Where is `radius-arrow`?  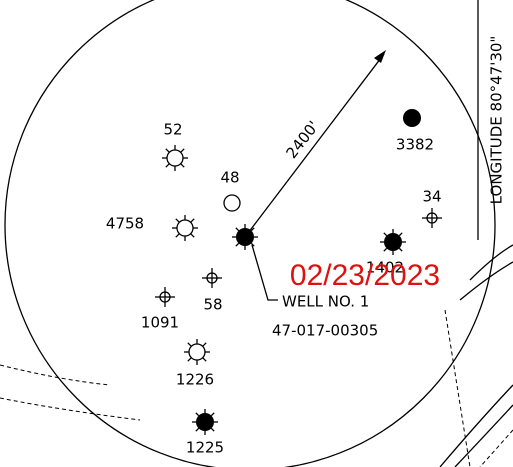
radius-arrow is located at coordinates (314, 145).